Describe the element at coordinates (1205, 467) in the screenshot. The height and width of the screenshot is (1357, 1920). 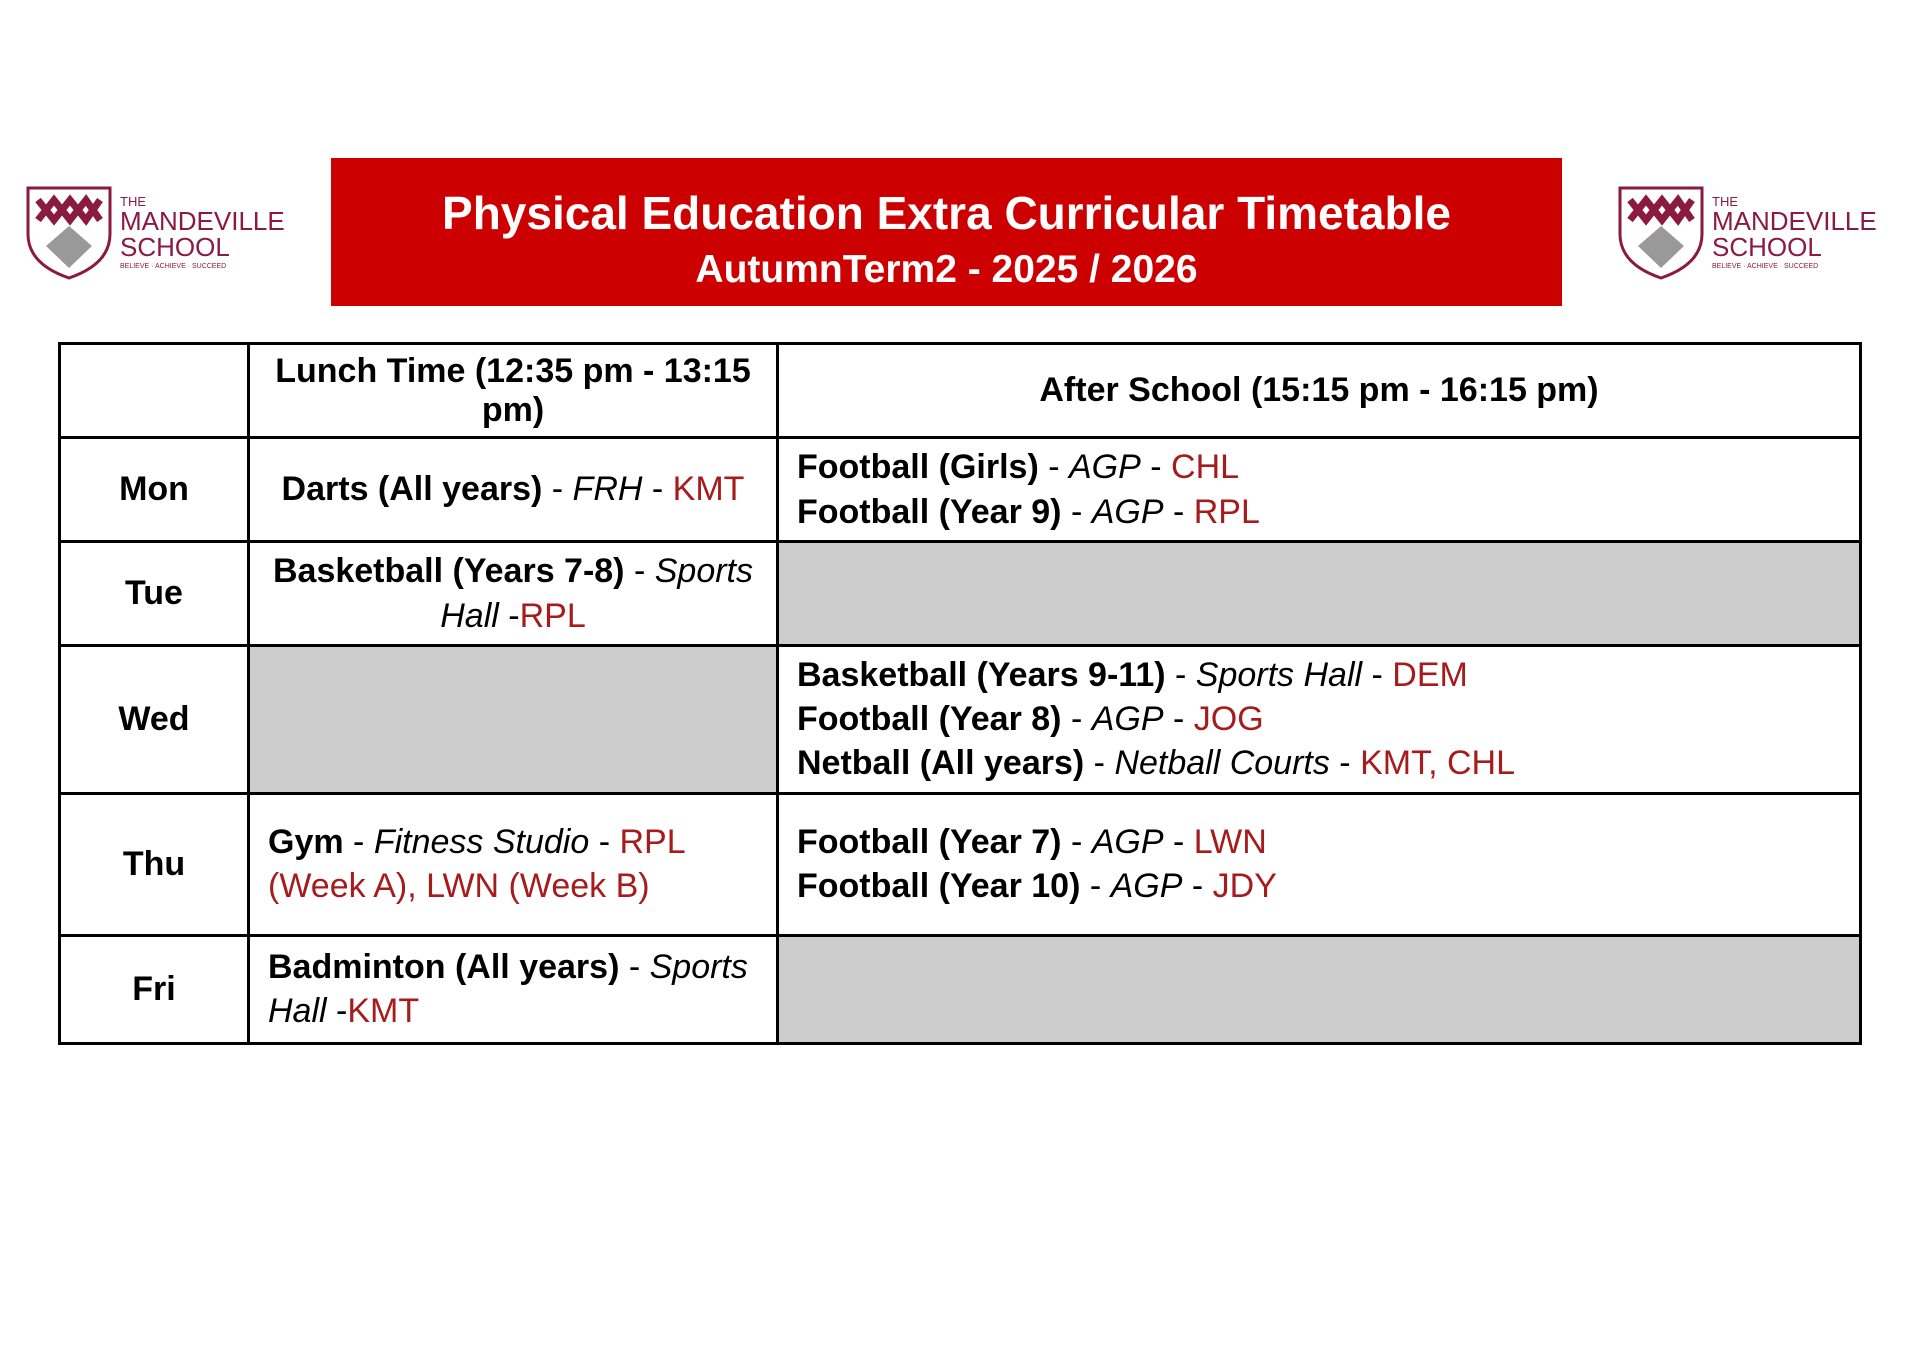
I see `activity-staff: CHL` at that location.